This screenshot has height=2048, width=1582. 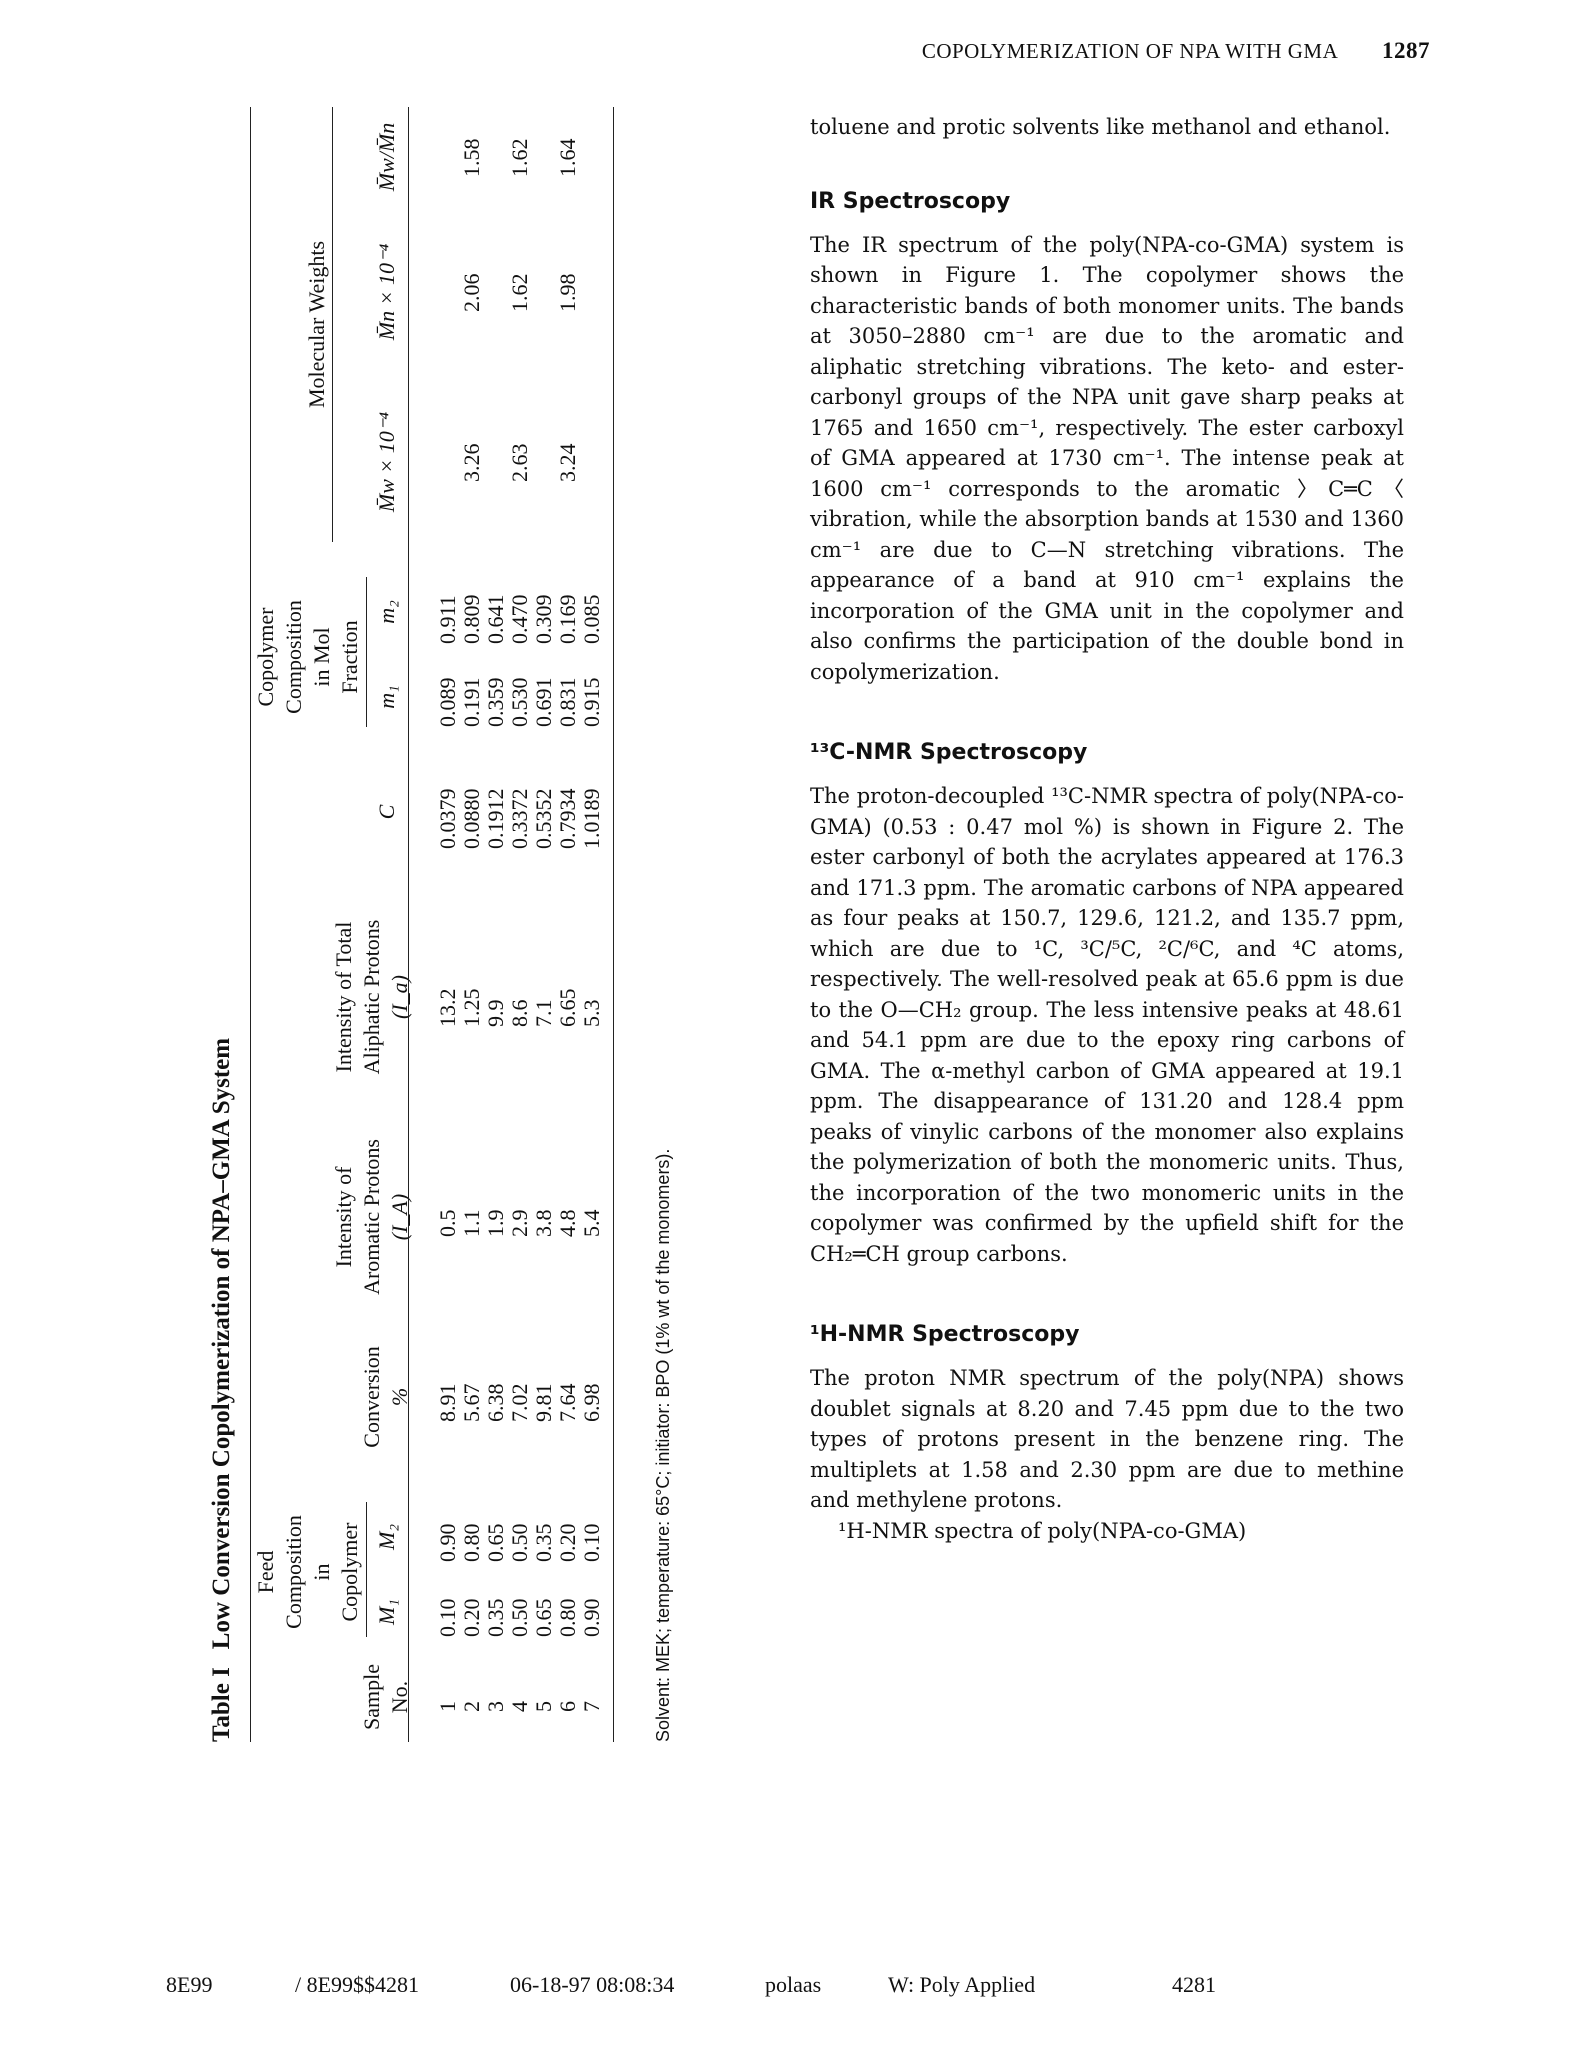 I want to click on table-cell-conversion-7: 6.98, so click(x=591, y=1403).